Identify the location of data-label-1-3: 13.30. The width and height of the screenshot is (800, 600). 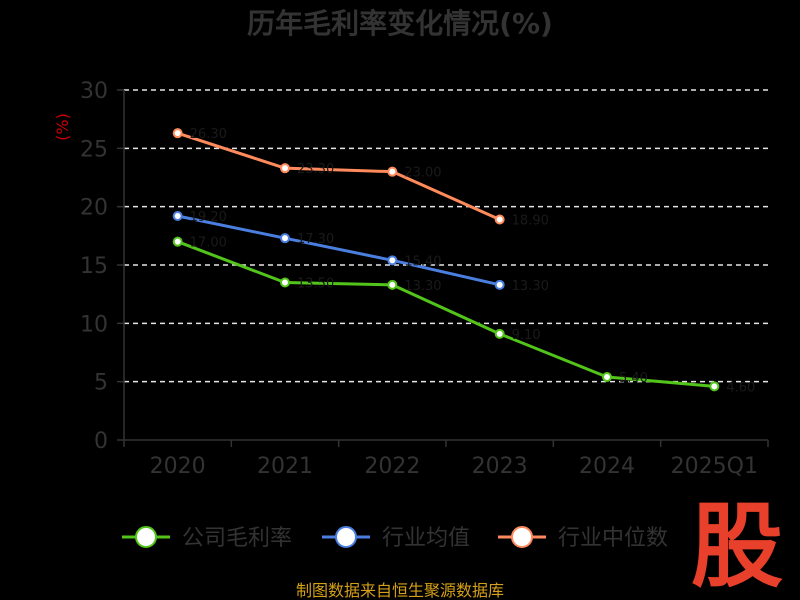
(530, 286).